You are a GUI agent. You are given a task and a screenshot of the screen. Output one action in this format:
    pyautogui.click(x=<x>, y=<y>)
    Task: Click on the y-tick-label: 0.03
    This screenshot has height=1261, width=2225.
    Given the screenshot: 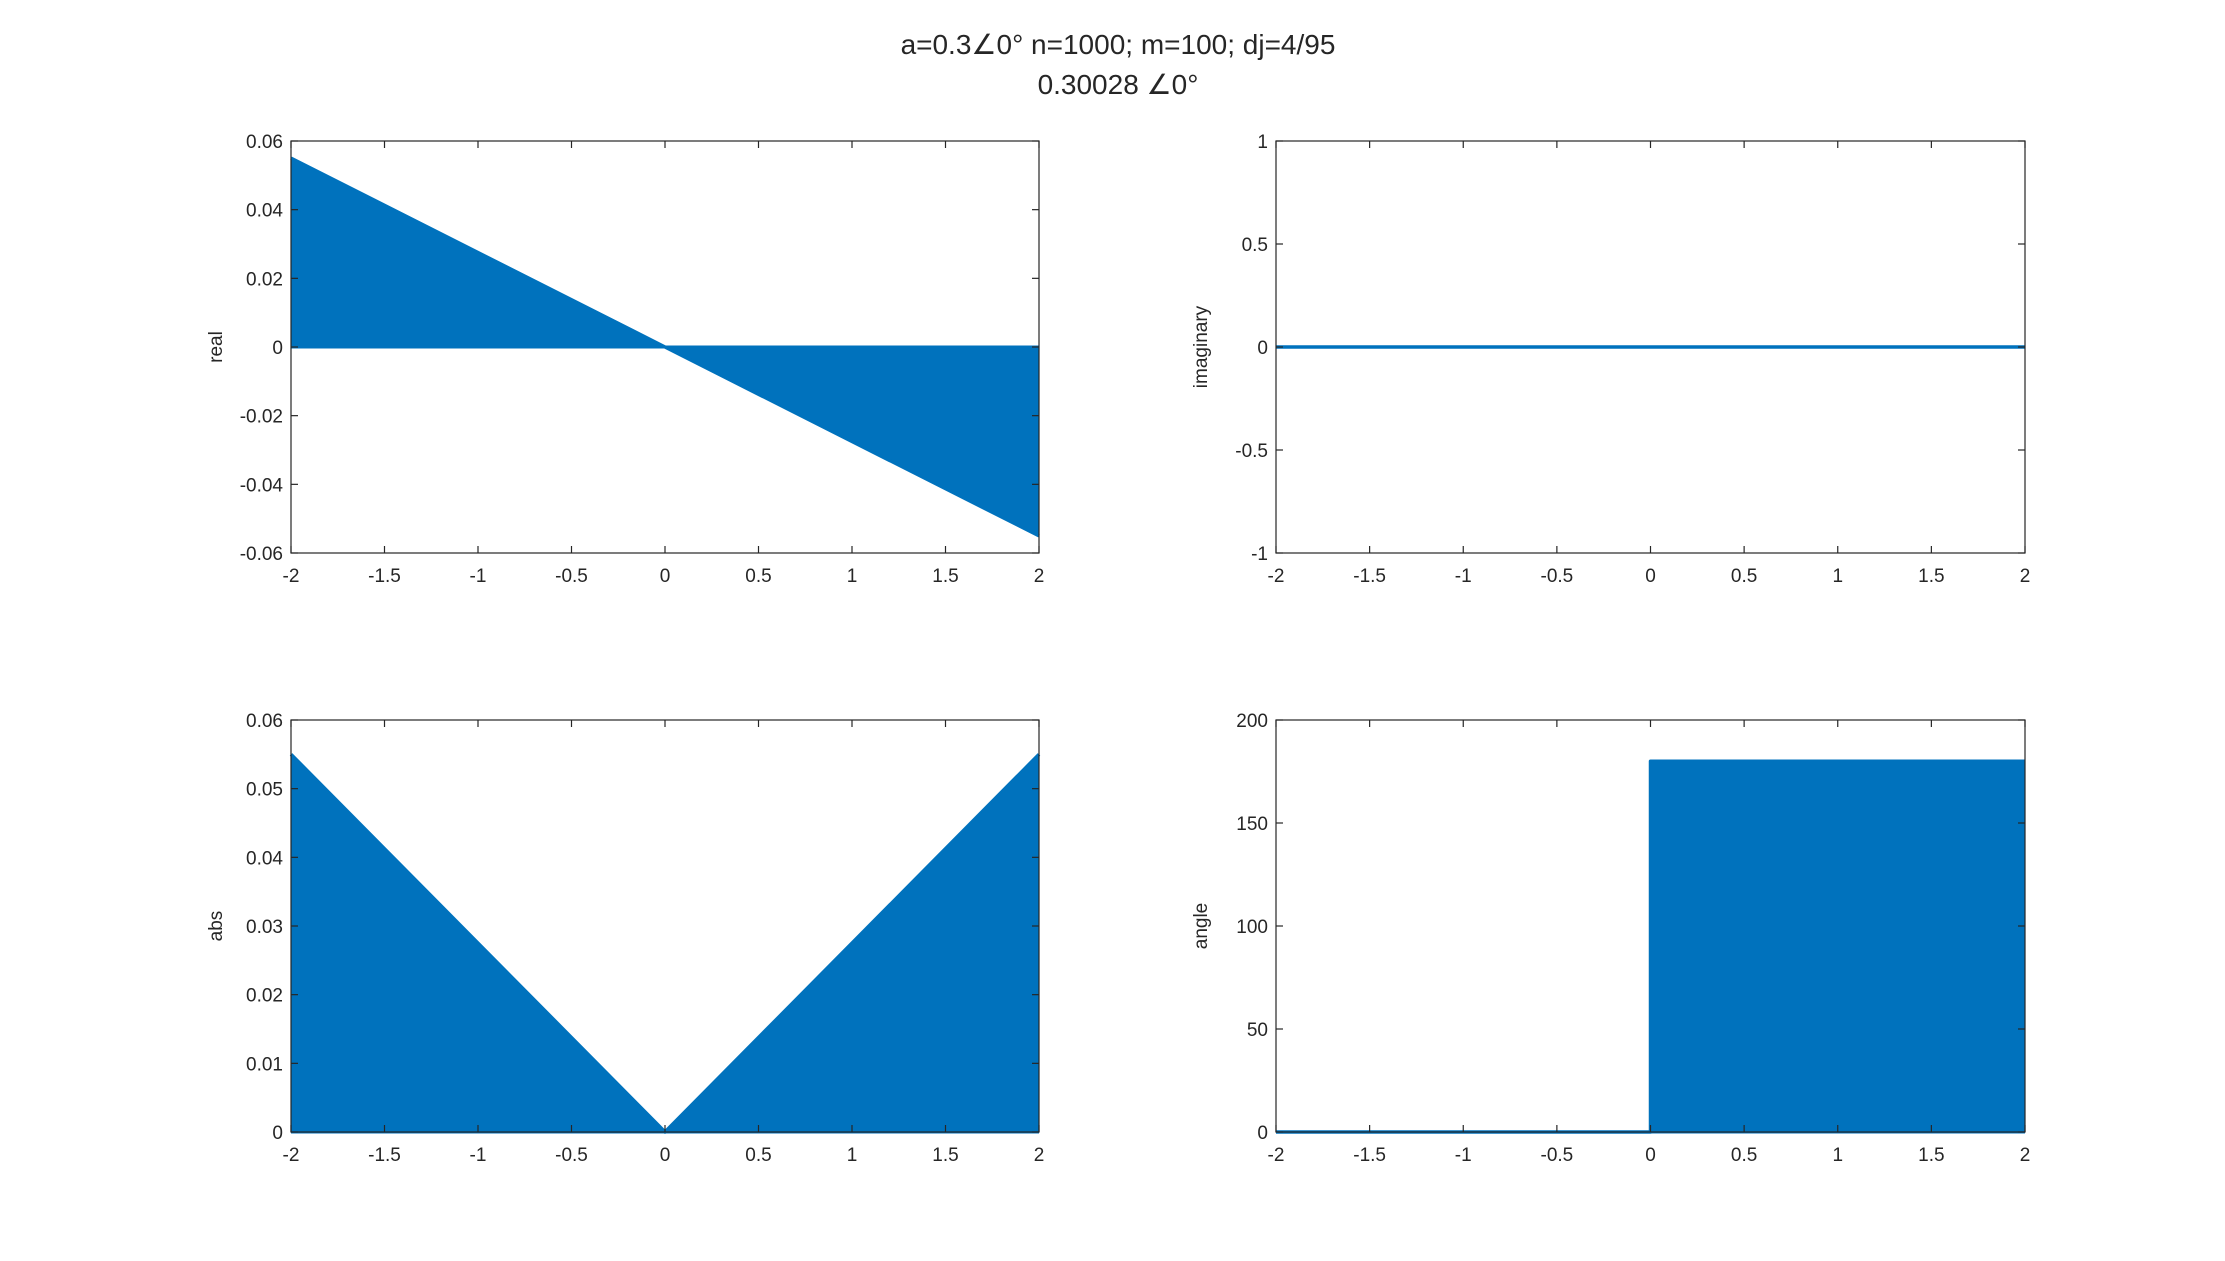 What is the action you would take?
    pyautogui.click(x=264, y=927)
    